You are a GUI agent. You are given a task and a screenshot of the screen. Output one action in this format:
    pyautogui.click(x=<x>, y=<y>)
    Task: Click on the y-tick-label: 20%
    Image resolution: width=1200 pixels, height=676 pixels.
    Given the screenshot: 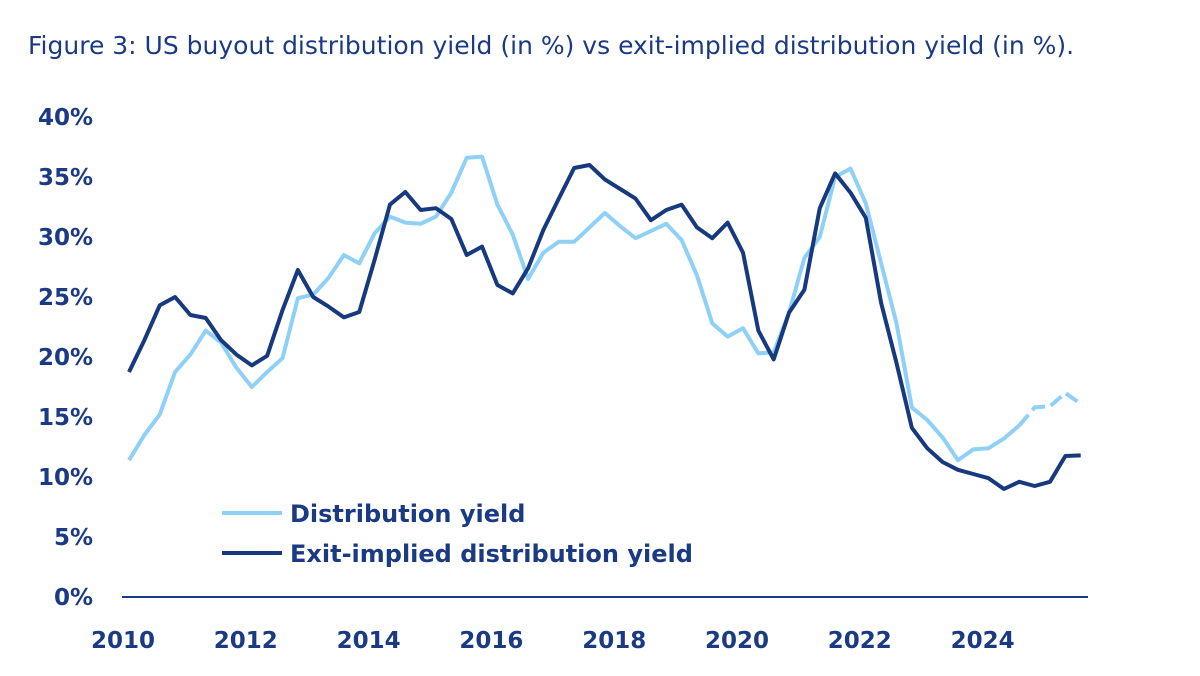 What is the action you would take?
    pyautogui.click(x=65, y=358)
    